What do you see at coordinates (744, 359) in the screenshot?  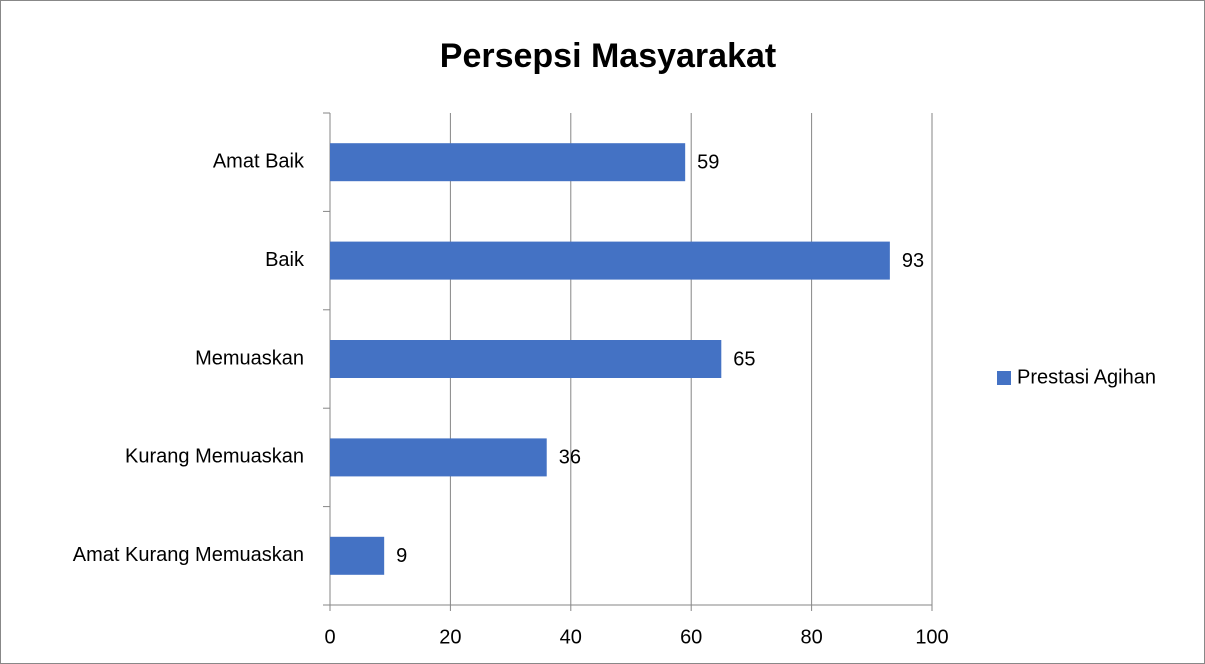 I see `data-label: 65` at bounding box center [744, 359].